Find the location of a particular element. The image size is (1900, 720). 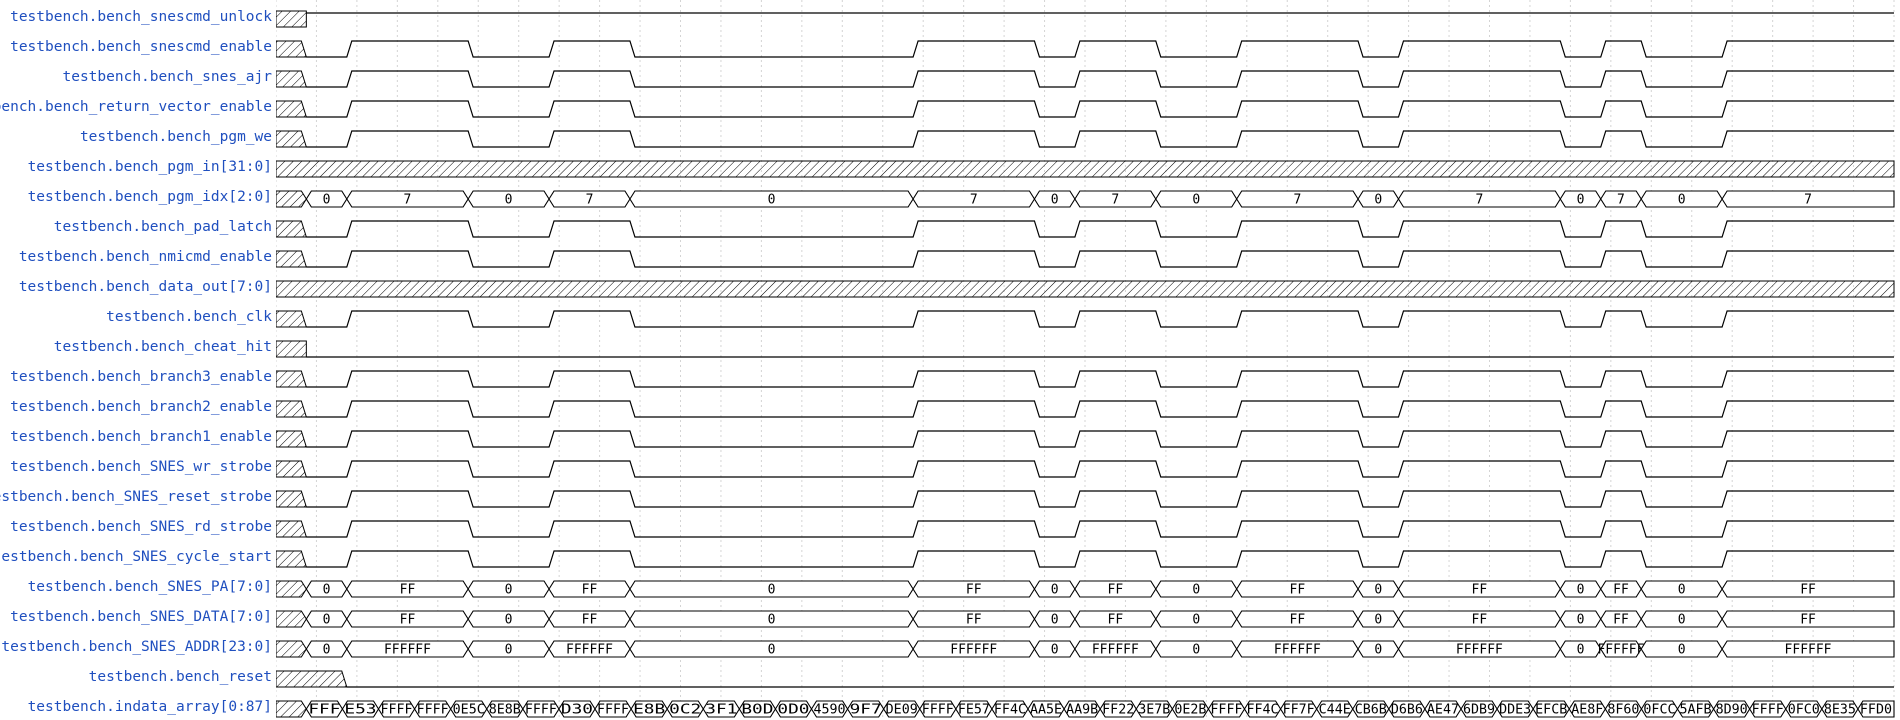

signal-name: testbench.bench_pgm_we is located at coordinates (175, 137).